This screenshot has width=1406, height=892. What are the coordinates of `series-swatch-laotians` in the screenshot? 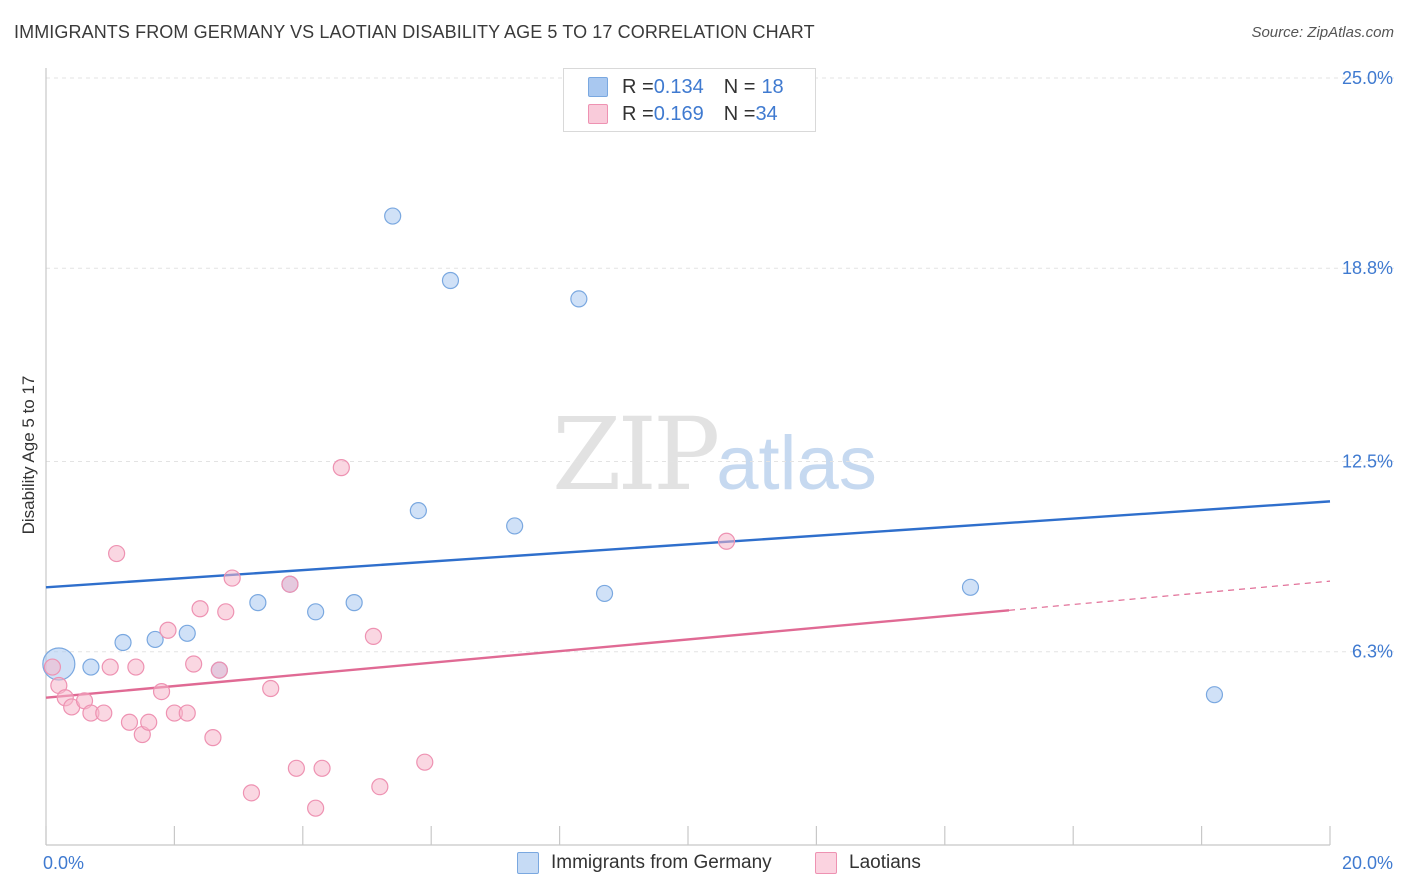 It's located at (826, 863).